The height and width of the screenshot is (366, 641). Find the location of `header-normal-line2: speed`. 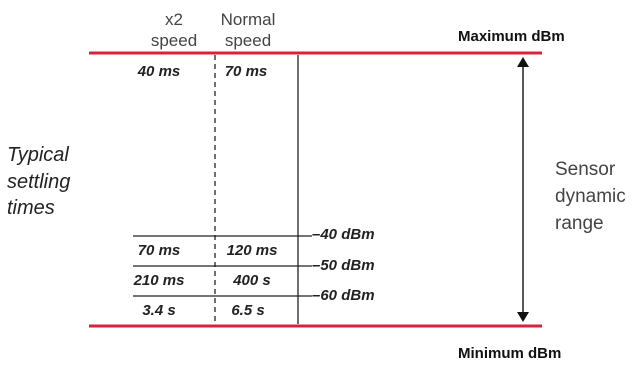

header-normal-line2: speed is located at coordinates (248, 40).